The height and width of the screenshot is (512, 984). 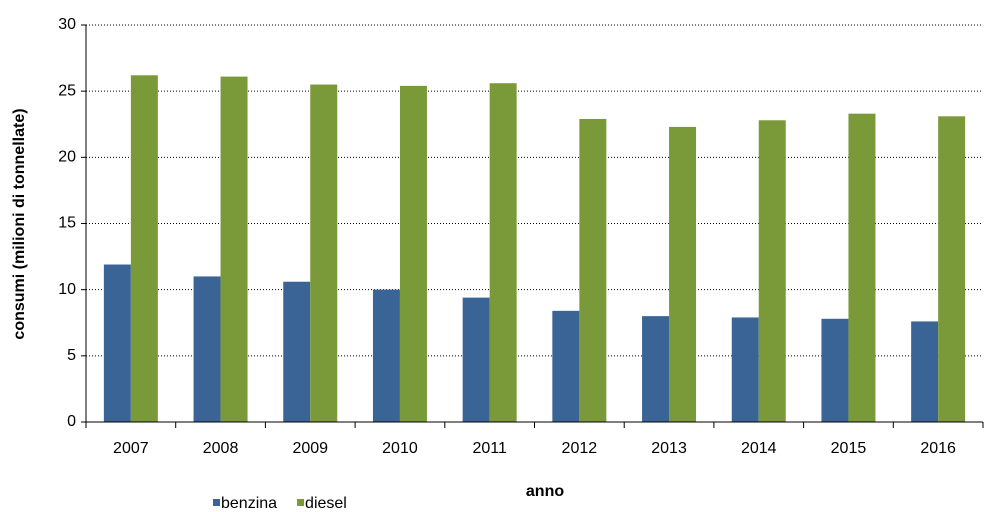 I want to click on y-axis-label: consumi (milioni di tonnellate), so click(x=19, y=223).